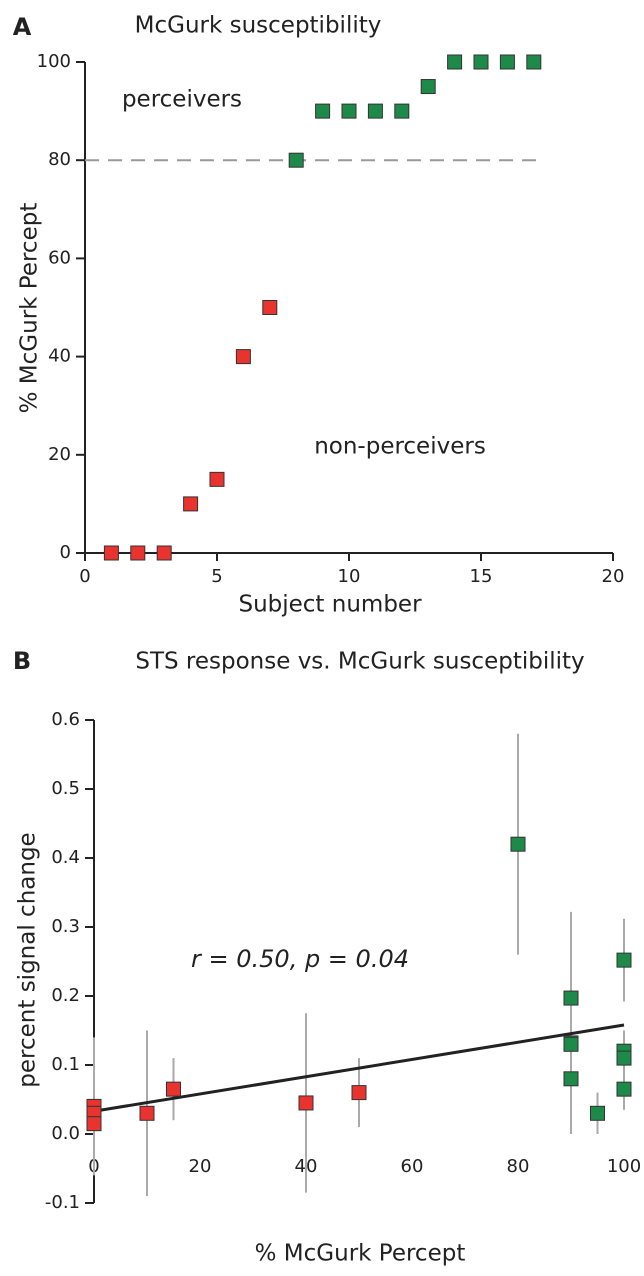 The height and width of the screenshot is (1276, 644). I want to click on chart-title: McGurk susceptibility, so click(258, 26).